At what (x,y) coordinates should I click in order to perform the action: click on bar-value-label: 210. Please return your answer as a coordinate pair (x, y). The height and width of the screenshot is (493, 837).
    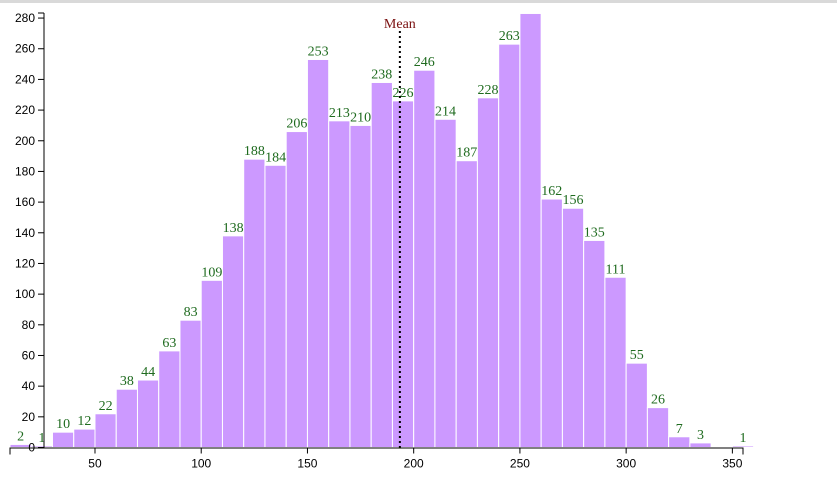
    Looking at the image, I should click on (360, 117).